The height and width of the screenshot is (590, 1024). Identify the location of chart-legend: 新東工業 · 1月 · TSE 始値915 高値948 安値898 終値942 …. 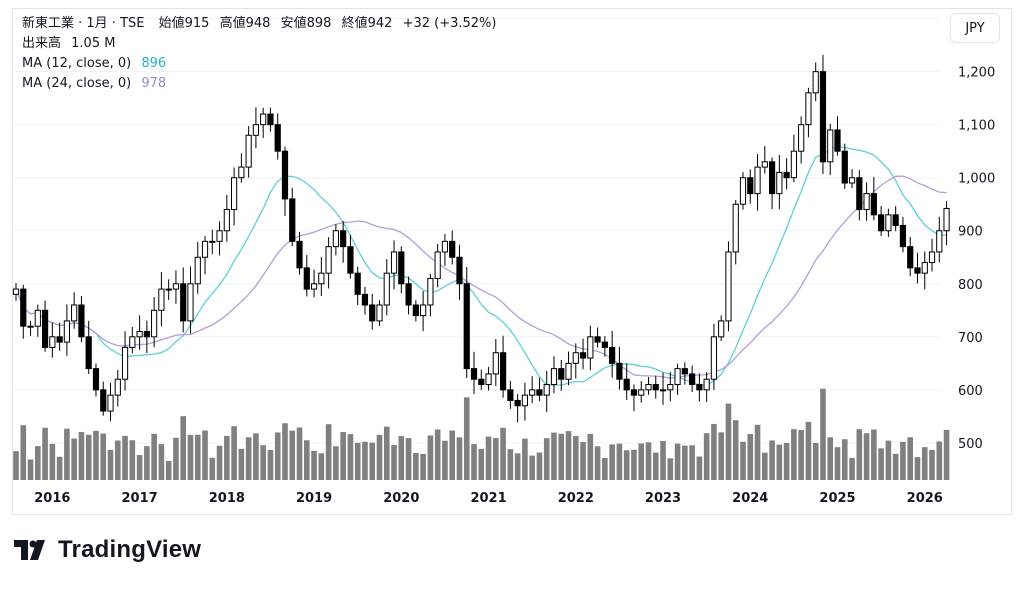
(259, 54).